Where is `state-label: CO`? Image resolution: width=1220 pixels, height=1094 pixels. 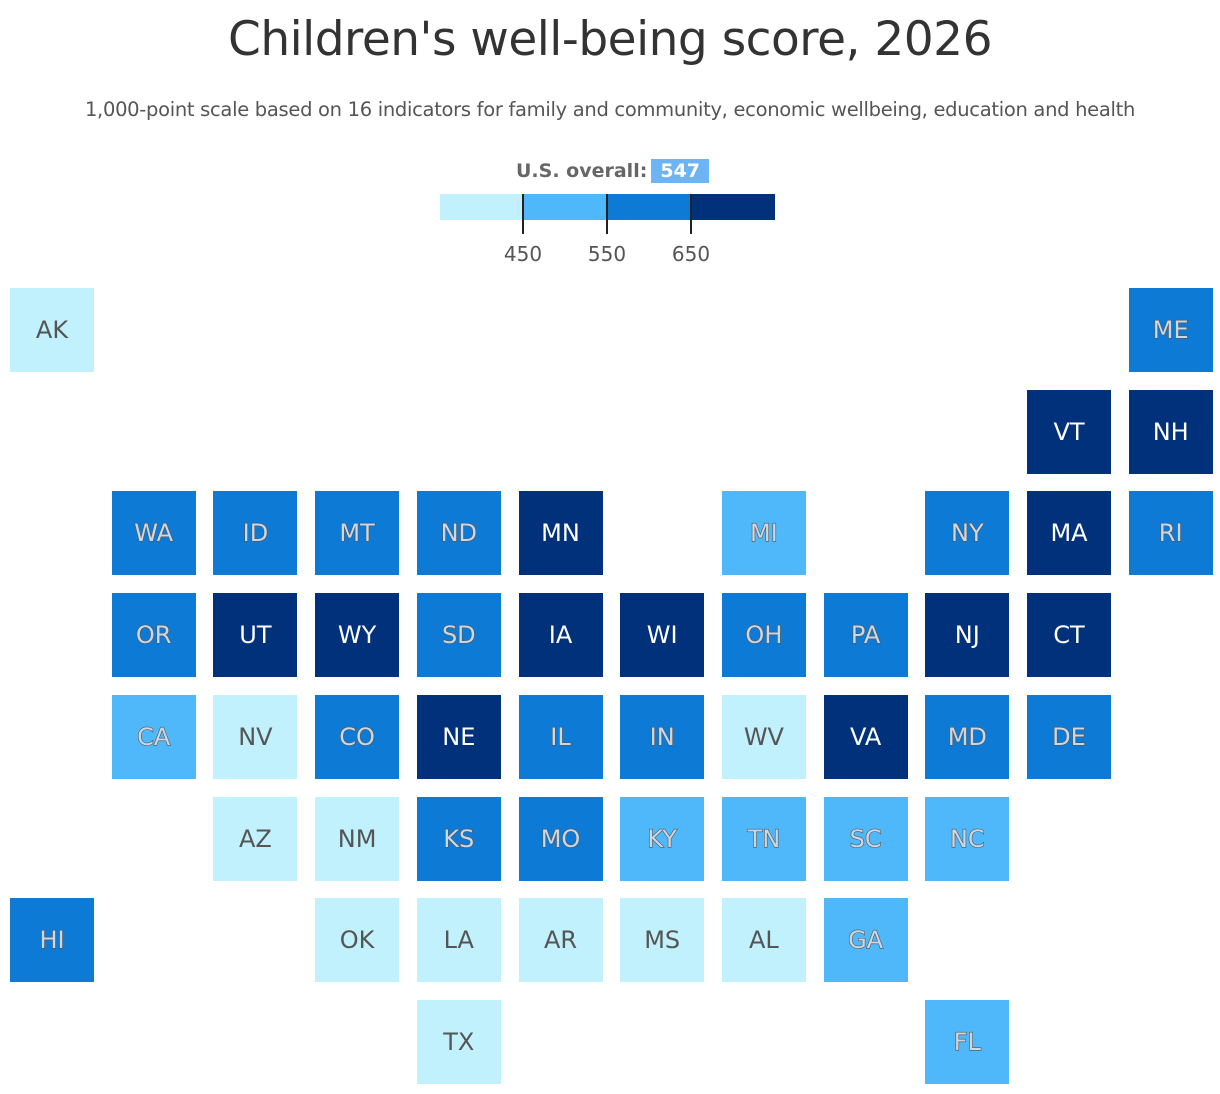
state-label: CO is located at coordinates (357, 736).